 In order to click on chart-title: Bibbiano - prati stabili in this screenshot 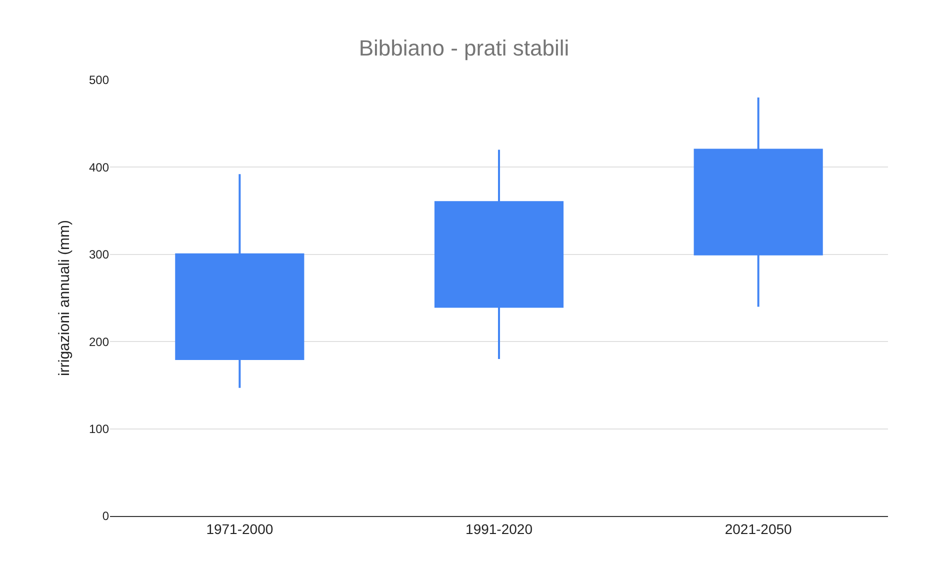, I will do `click(464, 48)`.